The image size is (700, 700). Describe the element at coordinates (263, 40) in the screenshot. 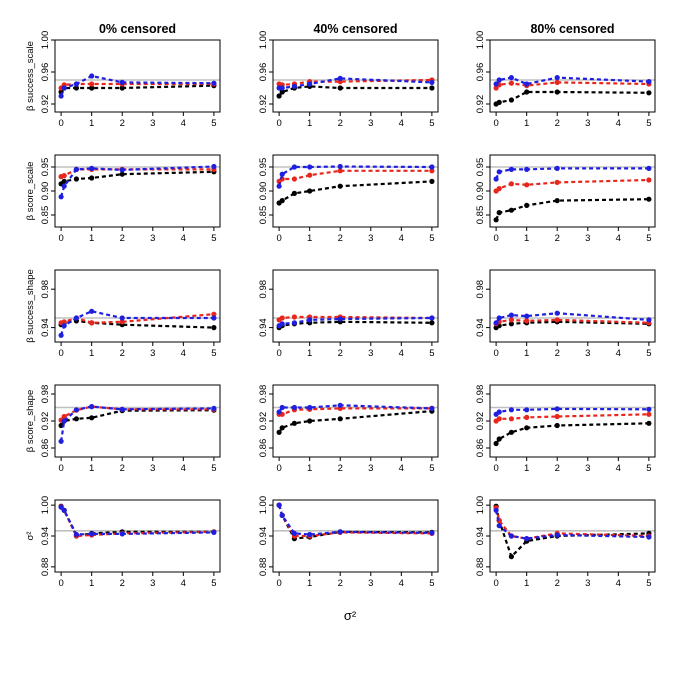

I see `y-tick-label: 1.00` at that location.